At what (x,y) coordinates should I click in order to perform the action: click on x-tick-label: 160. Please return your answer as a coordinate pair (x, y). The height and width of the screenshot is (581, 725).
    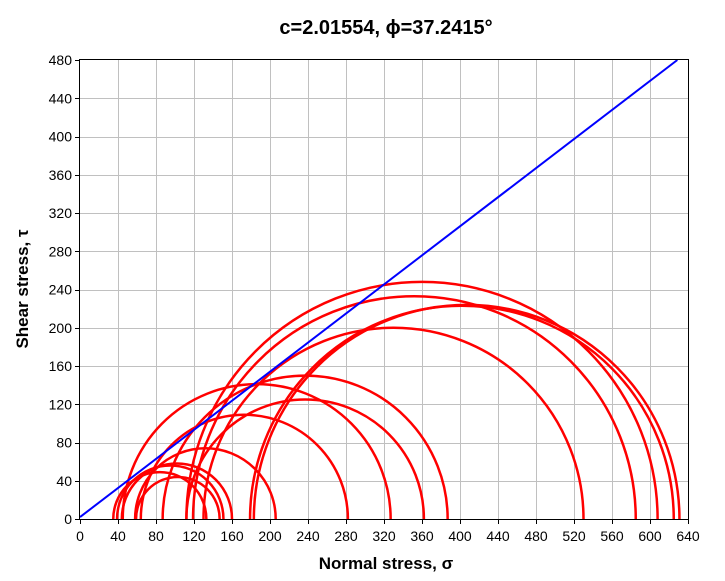
    Looking at the image, I should click on (232, 536).